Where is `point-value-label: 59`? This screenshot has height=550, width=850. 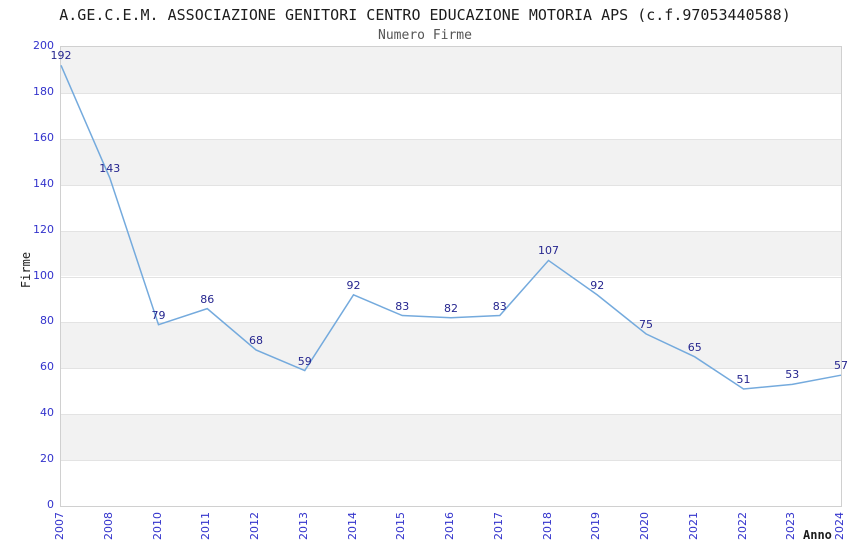 point-value-label: 59 is located at coordinates (304, 361).